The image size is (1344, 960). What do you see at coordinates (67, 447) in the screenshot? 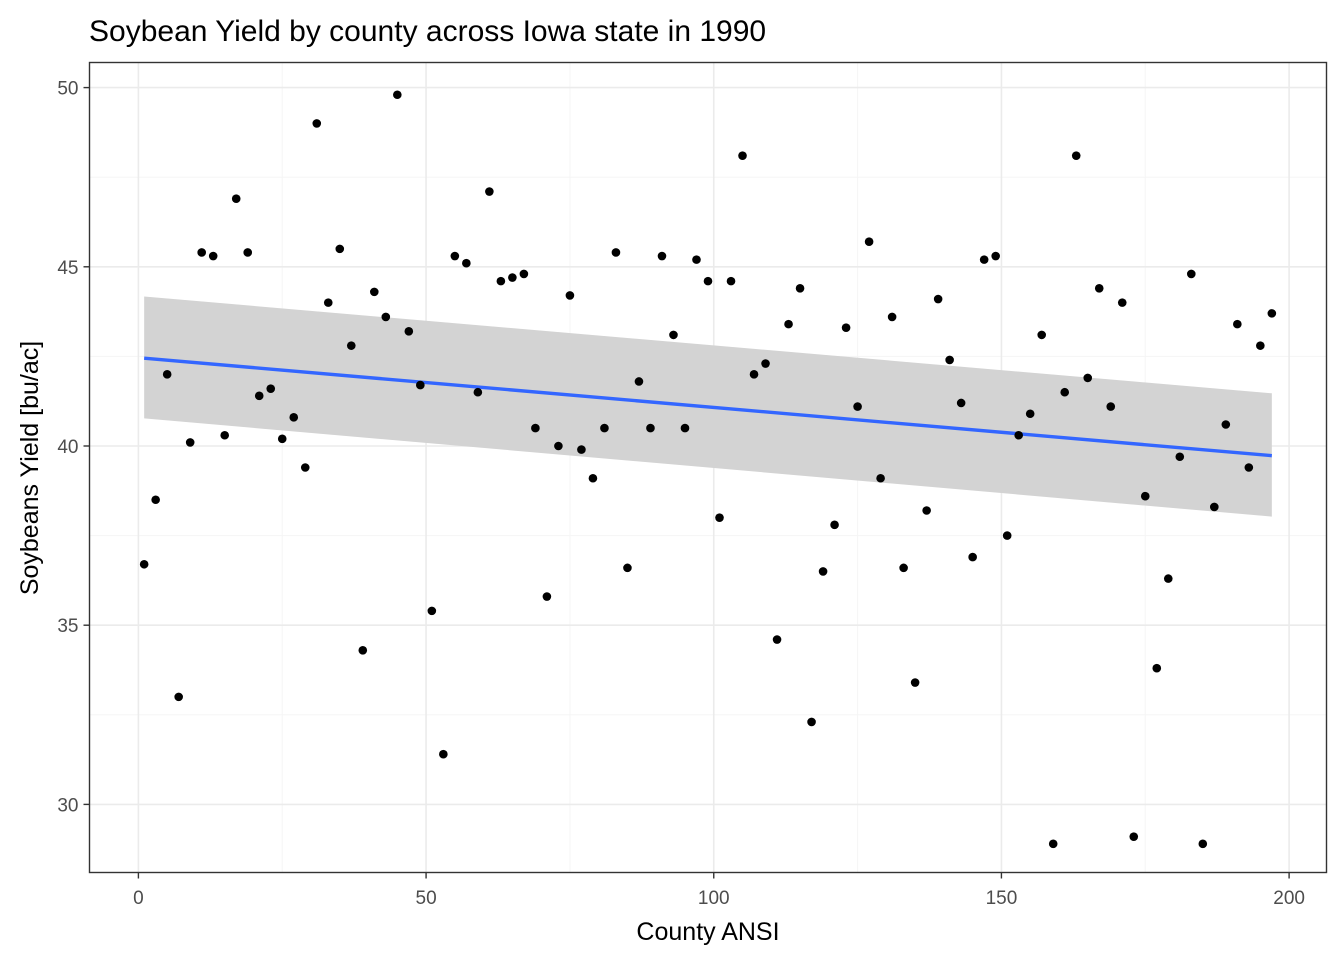
I see `y-tick-label: 40` at bounding box center [67, 447].